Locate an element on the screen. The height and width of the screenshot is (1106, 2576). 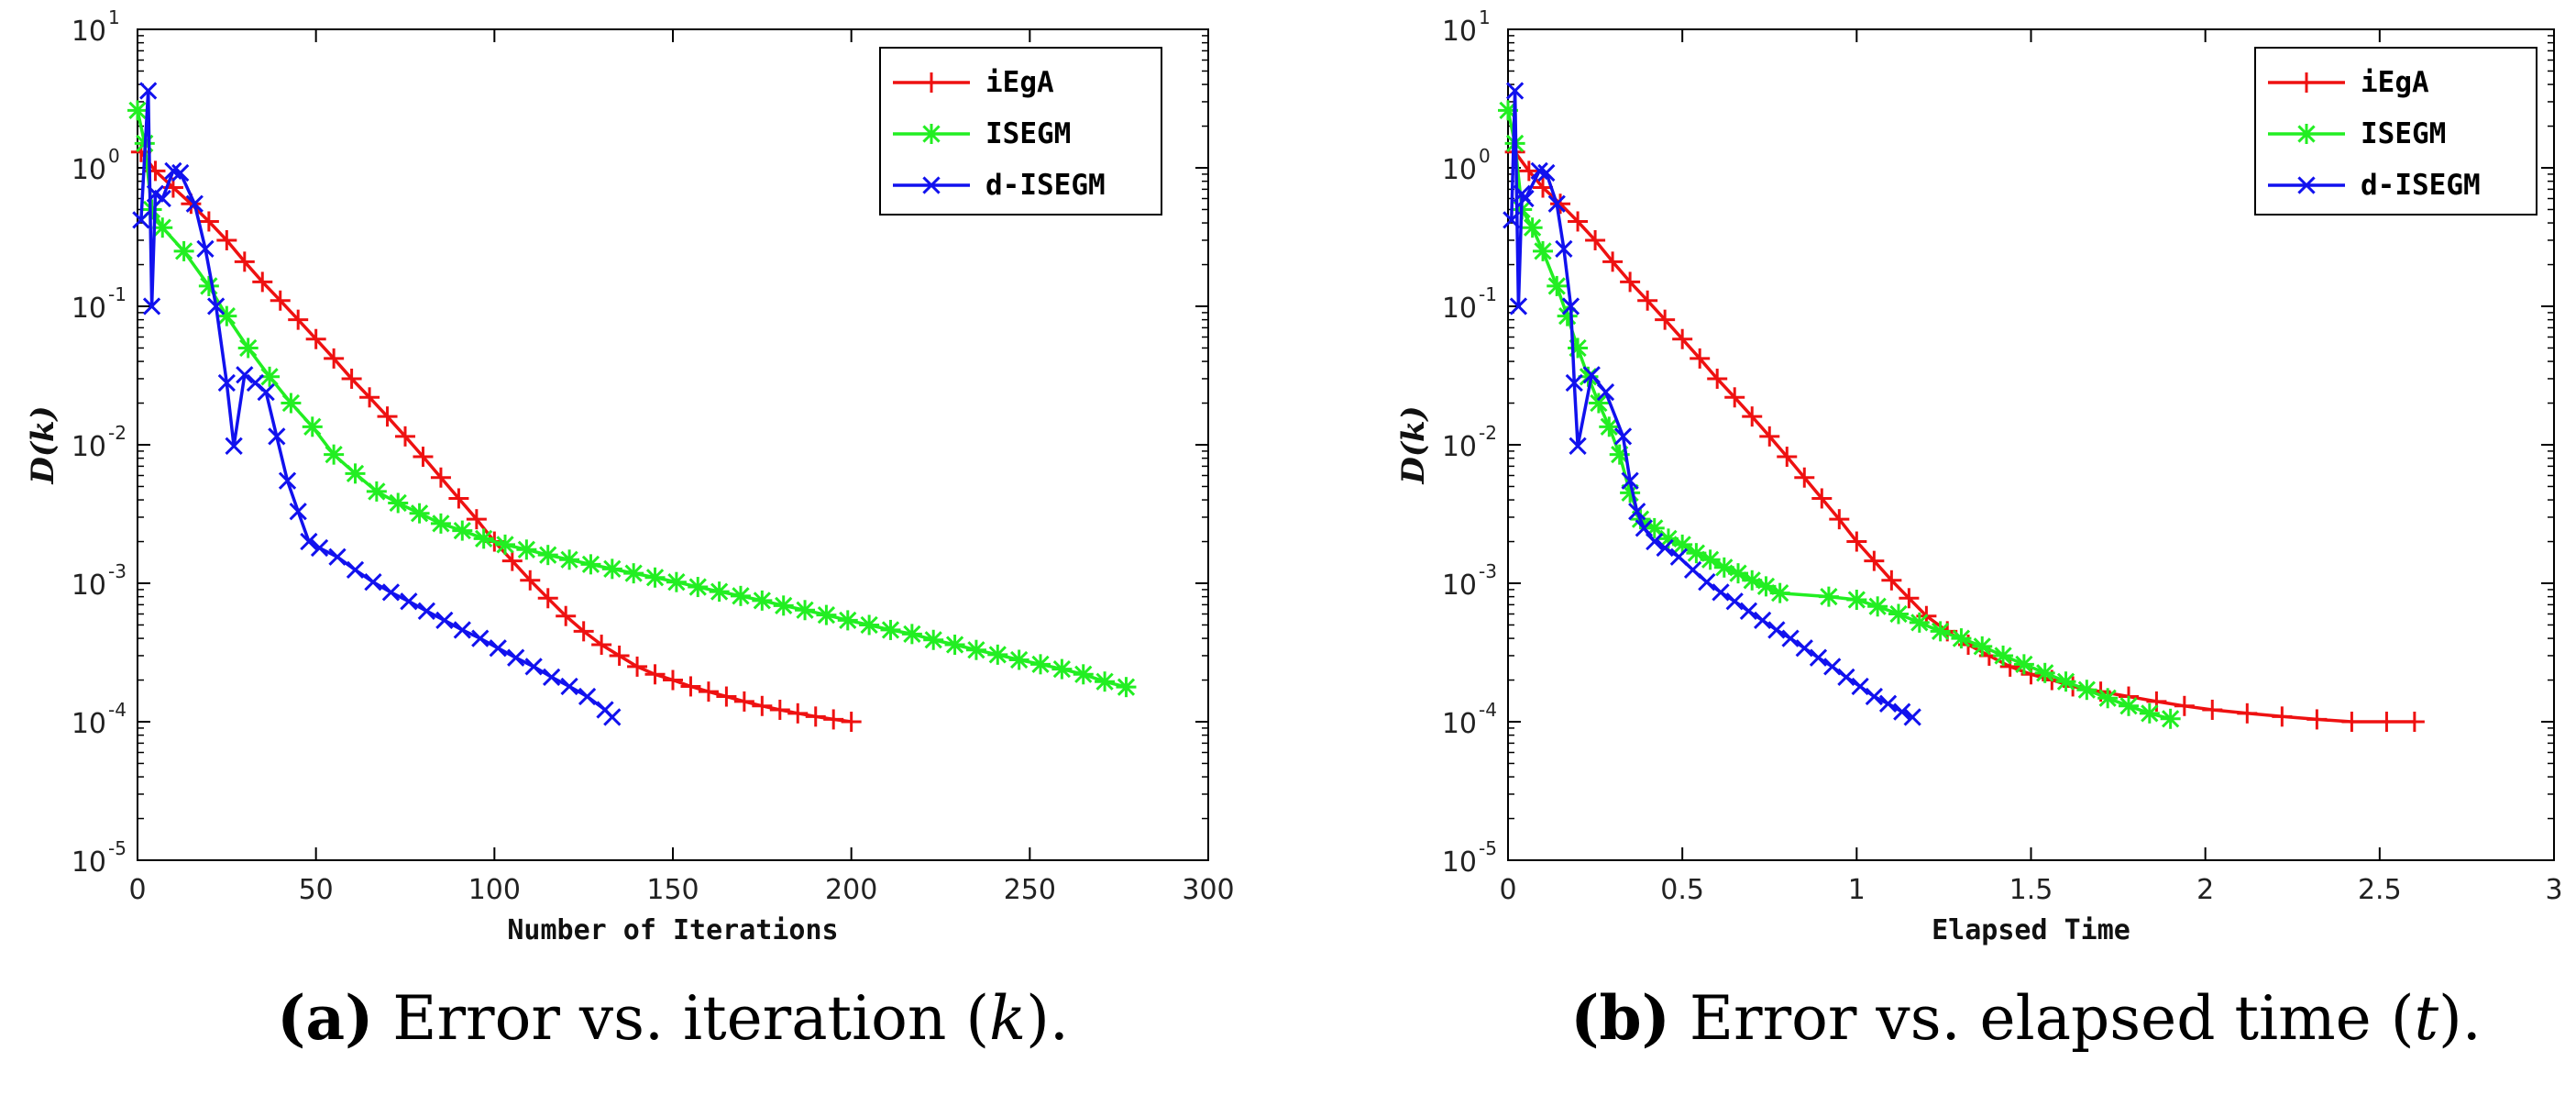
x-tick-label: 1.5 is located at coordinates (2031, 890).